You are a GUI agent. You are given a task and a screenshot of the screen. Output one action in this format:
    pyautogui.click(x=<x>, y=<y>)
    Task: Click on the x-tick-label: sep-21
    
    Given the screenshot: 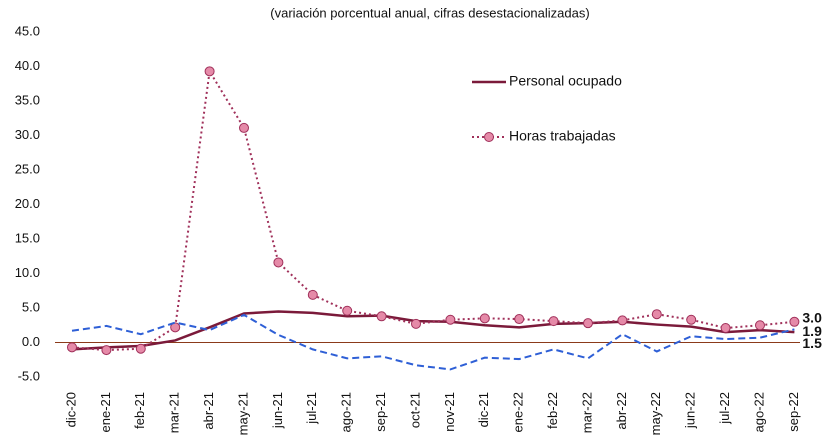 What is the action you would take?
    pyautogui.click(x=380, y=412)
    